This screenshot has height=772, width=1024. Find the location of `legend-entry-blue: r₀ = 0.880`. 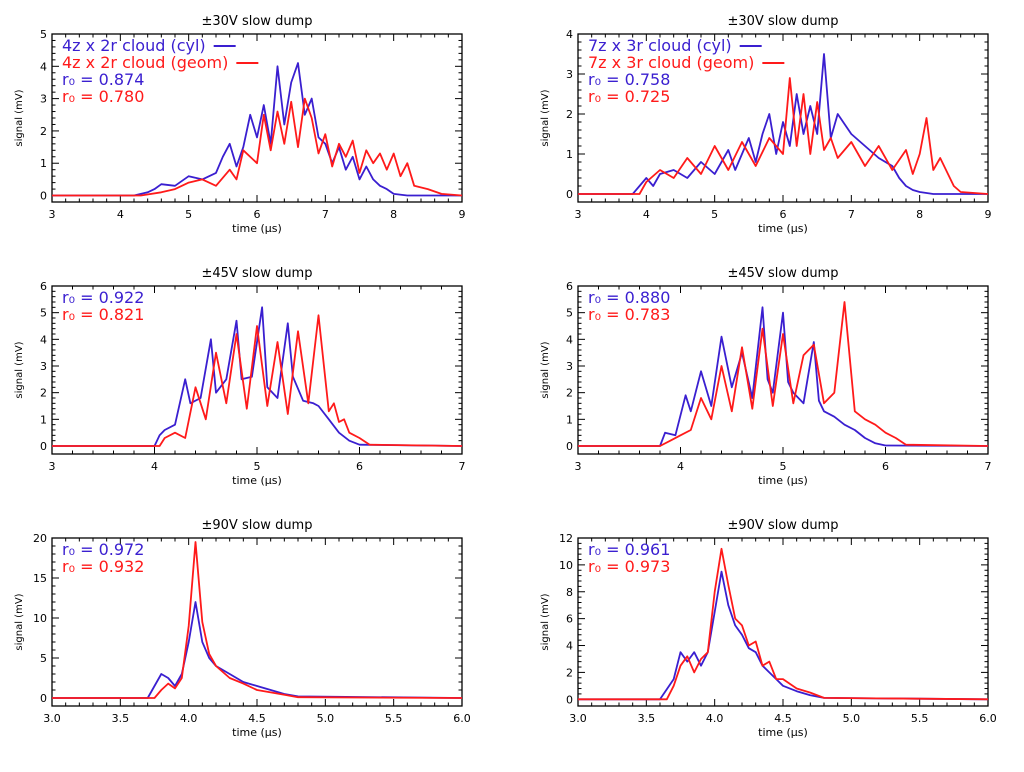

legend-entry-blue: r₀ = 0.880 is located at coordinates (629, 297).